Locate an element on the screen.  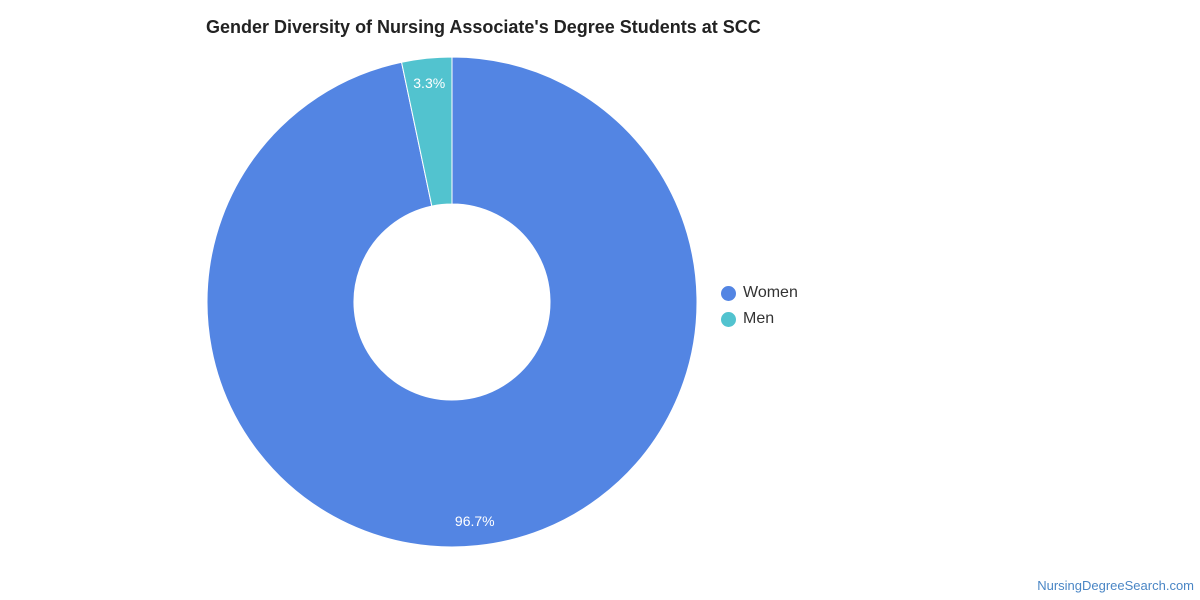
legend-swatch-men is located at coordinates (728, 319).